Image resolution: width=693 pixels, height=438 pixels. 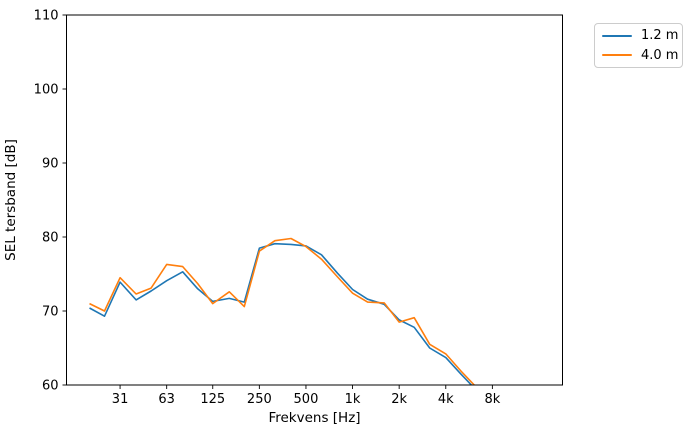 What do you see at coordinates (492, 399) in the screenshot?
I see `x-tick-label: 8k` at bounding box center [492, 399].